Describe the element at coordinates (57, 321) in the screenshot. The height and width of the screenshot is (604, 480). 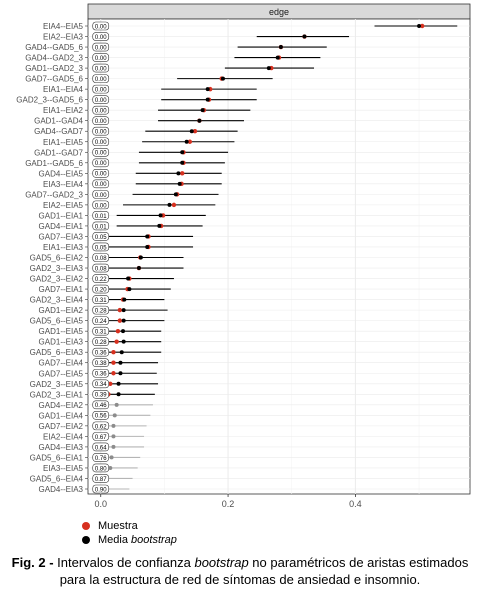
I see `edge-label: GAD5_6--EIA5` at that location.